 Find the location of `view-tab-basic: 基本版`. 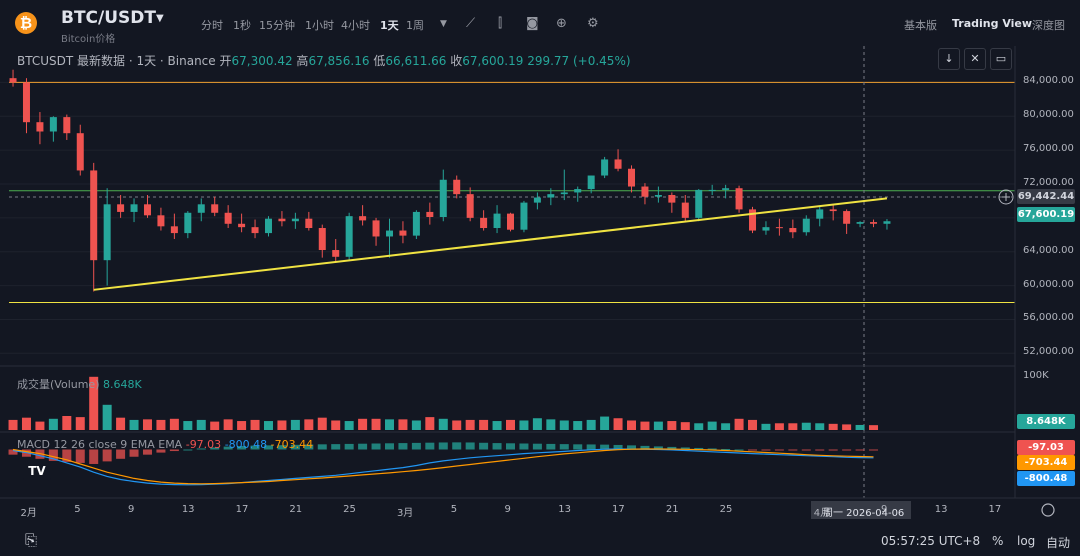

view-tab-basic: 基本版 is located at coordinates (920, 25).